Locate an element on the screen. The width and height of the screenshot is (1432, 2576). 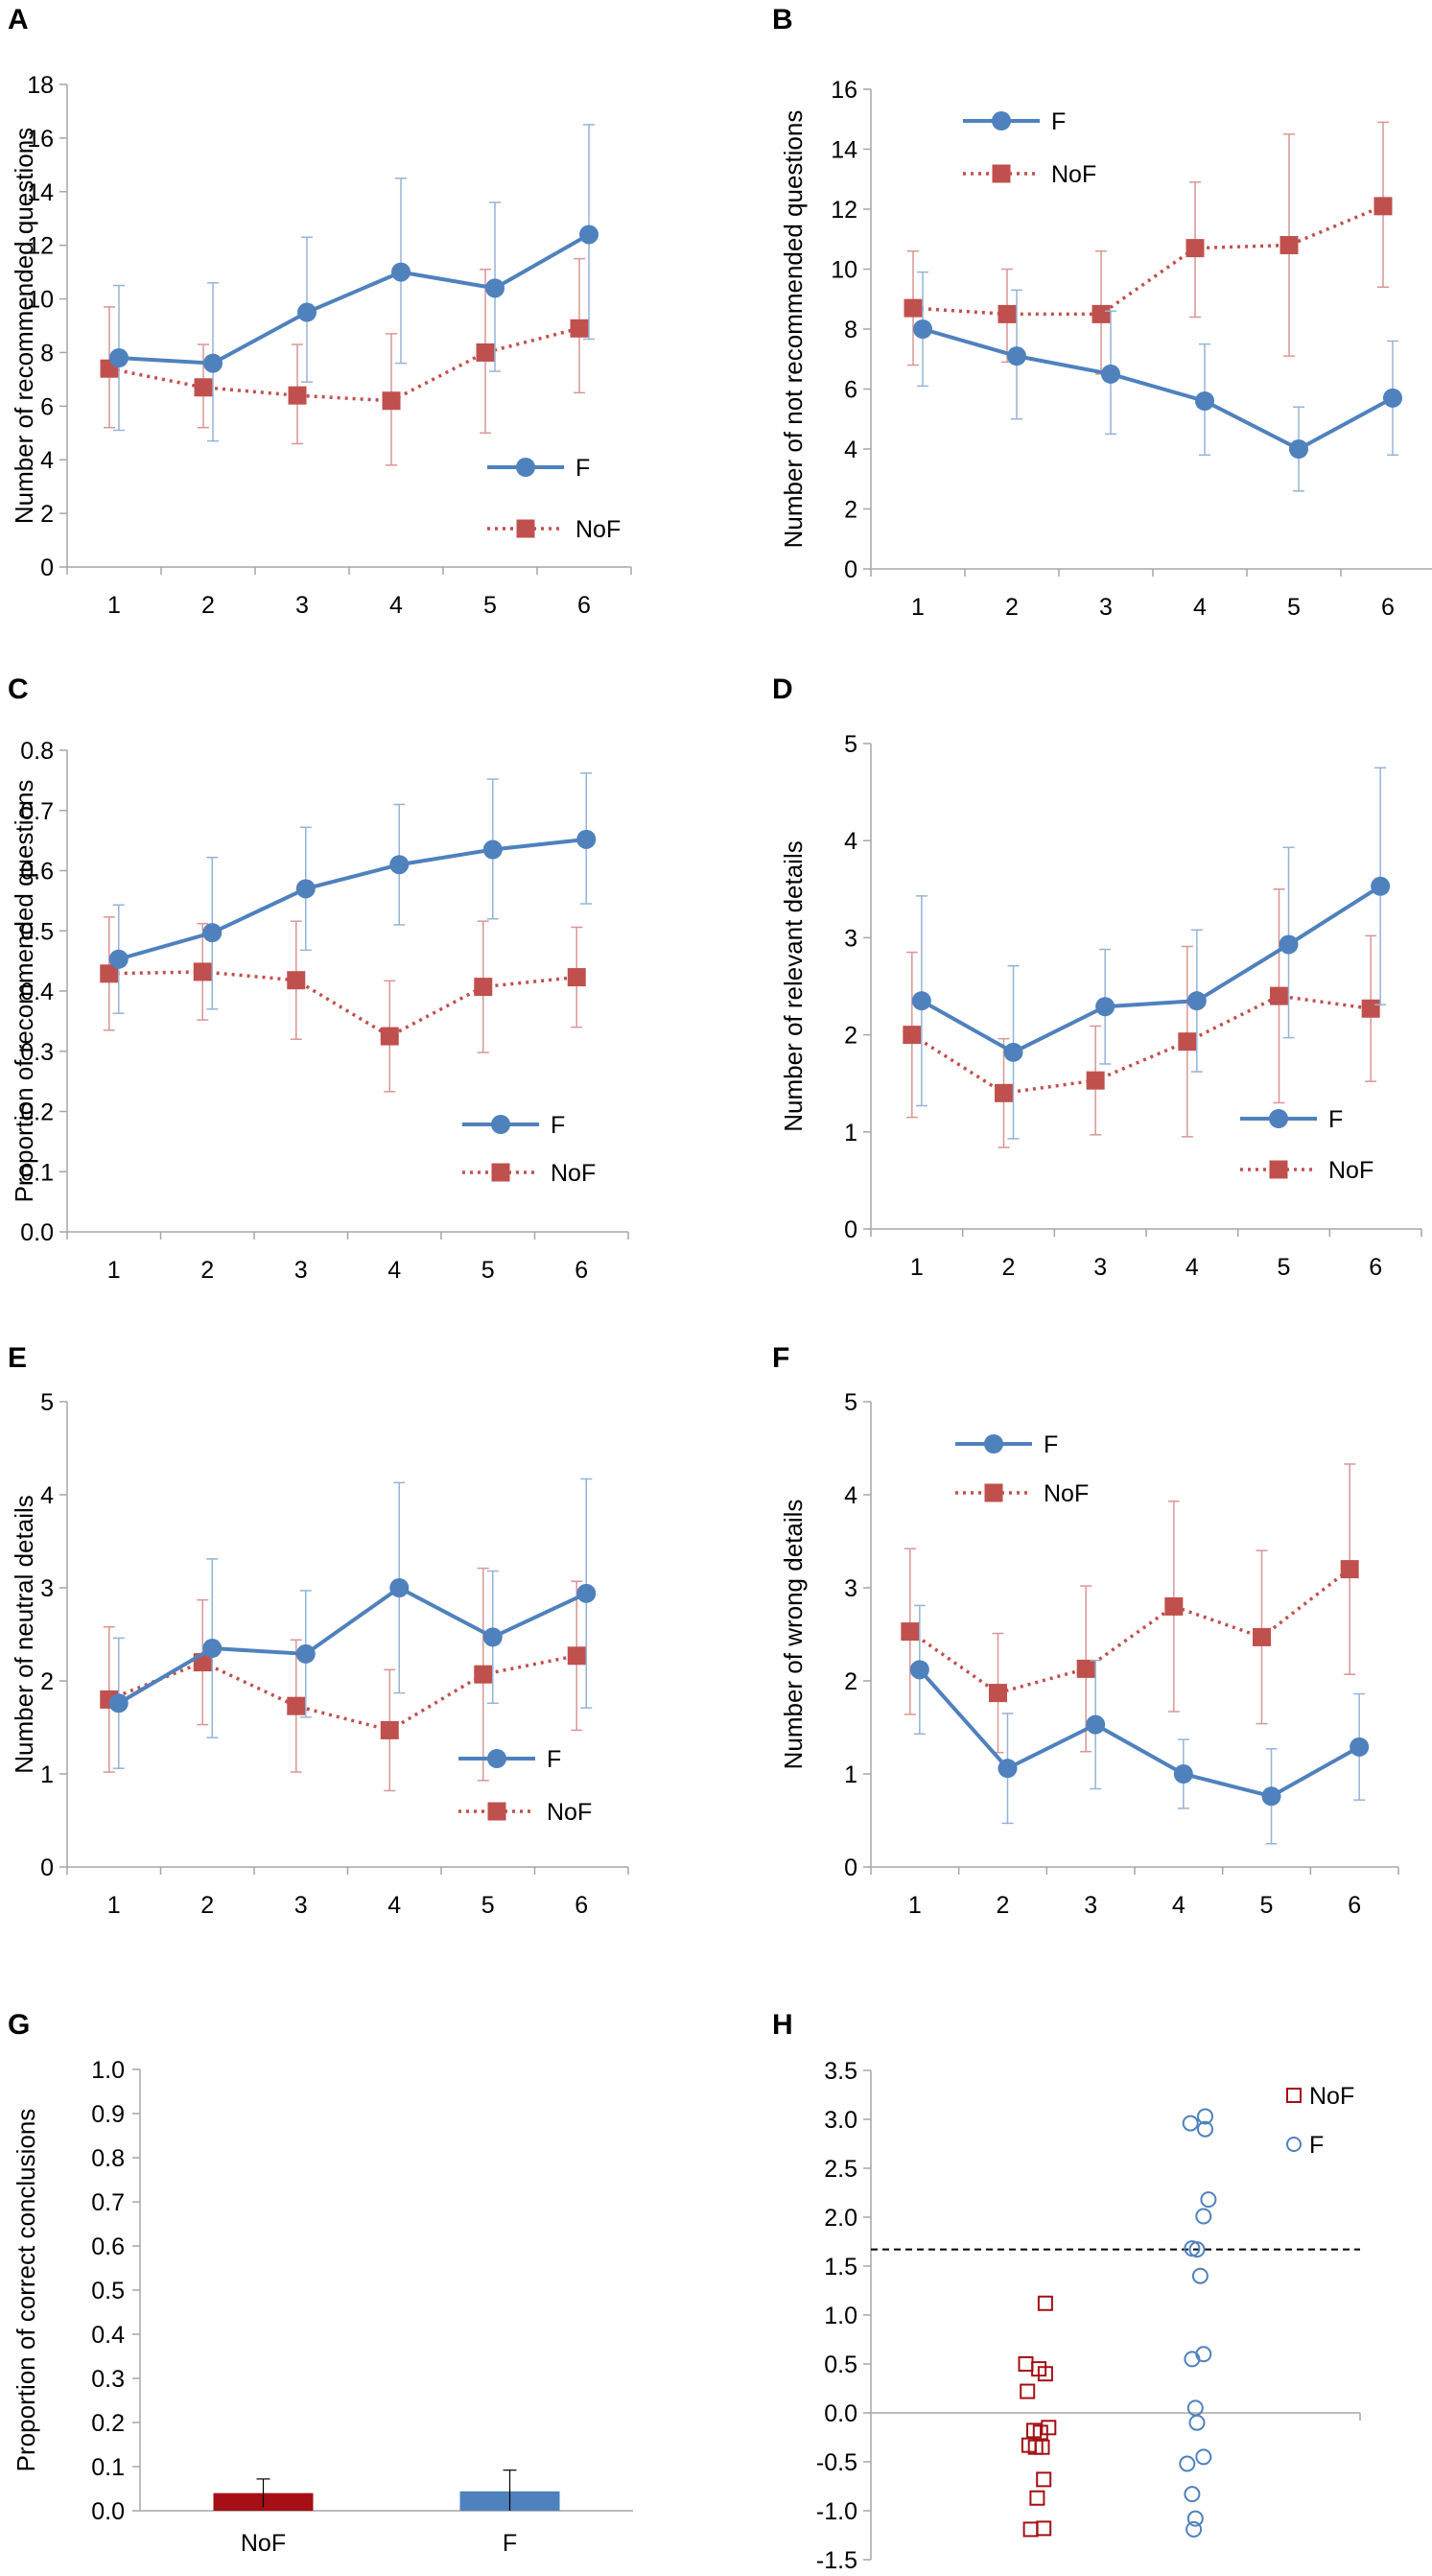
panel-letter: A is located at coordinates (18, 19).